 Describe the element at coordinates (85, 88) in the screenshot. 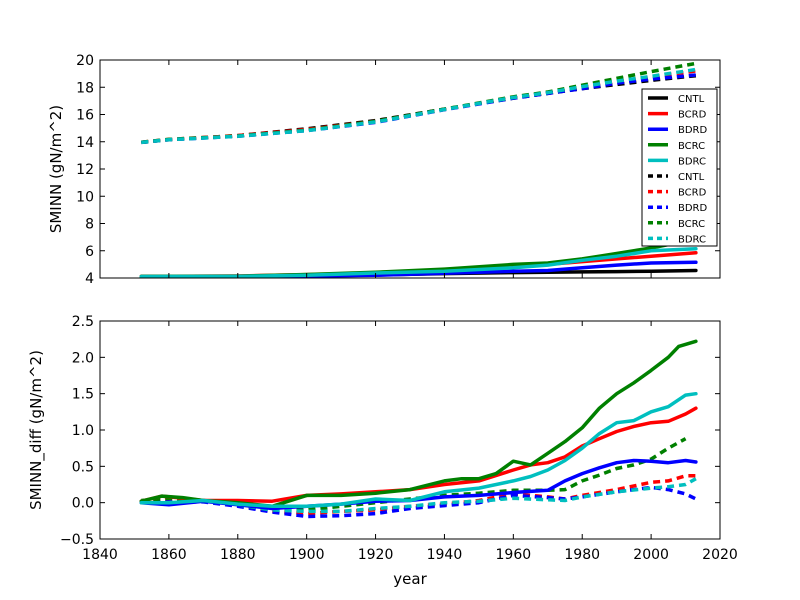

I see `y-tick-label: 18` at that location.